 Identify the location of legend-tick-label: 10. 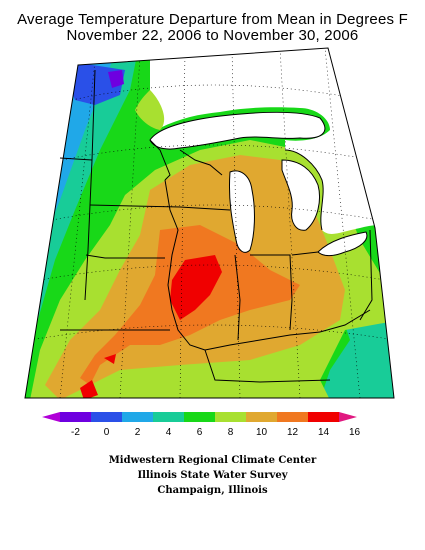
(261, 432).